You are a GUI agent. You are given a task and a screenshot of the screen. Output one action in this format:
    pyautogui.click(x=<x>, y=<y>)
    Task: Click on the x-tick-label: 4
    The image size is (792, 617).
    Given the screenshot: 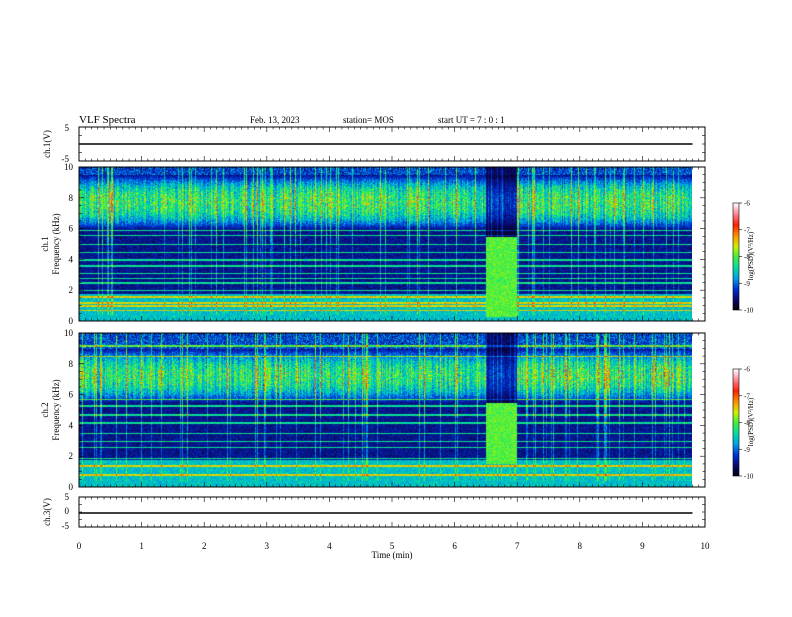 What is the action you would take?
    pyautogui.click(x=329, y=546)
    